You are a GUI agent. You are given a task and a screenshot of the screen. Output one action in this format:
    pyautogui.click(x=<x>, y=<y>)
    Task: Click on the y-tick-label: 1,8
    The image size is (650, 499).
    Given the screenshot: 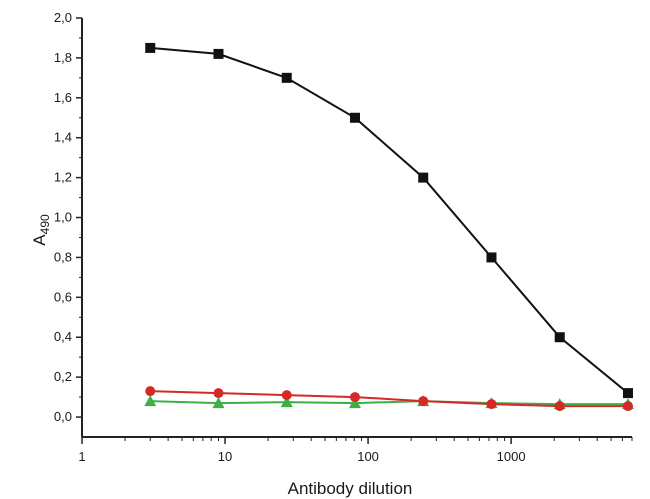 What is the action you would take?
    pyautogui.click(x=63, y=57)
    